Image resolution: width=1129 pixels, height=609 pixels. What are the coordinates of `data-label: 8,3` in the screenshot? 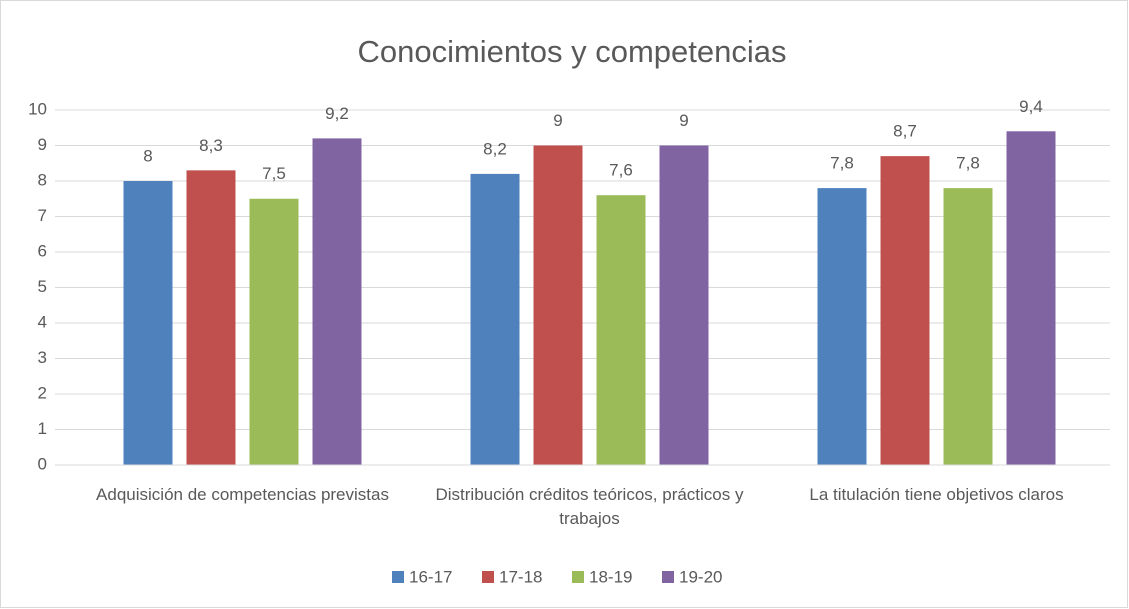 It's located at (211, 145).